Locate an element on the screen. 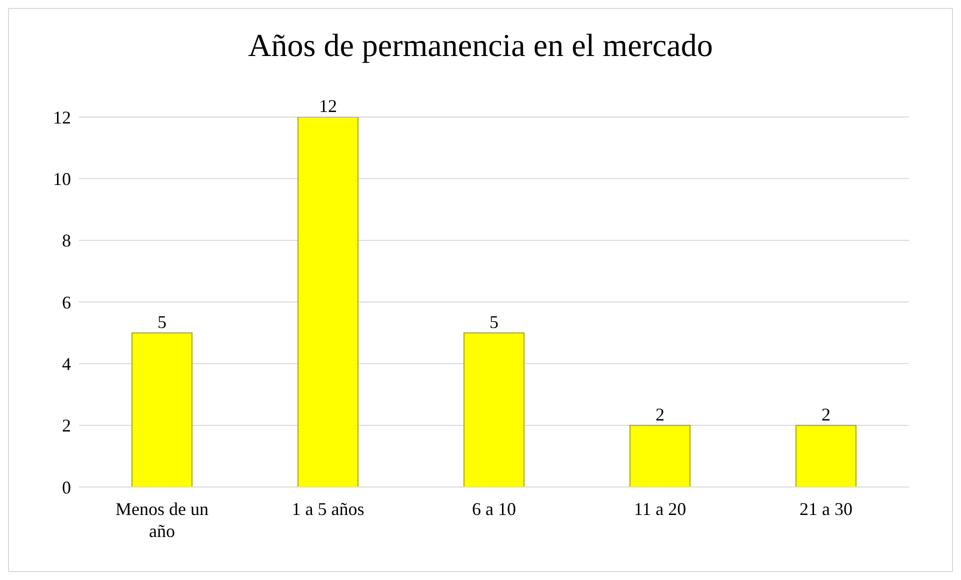  x-tick-label: 11 a 20 is located at coordinates (660, 509).